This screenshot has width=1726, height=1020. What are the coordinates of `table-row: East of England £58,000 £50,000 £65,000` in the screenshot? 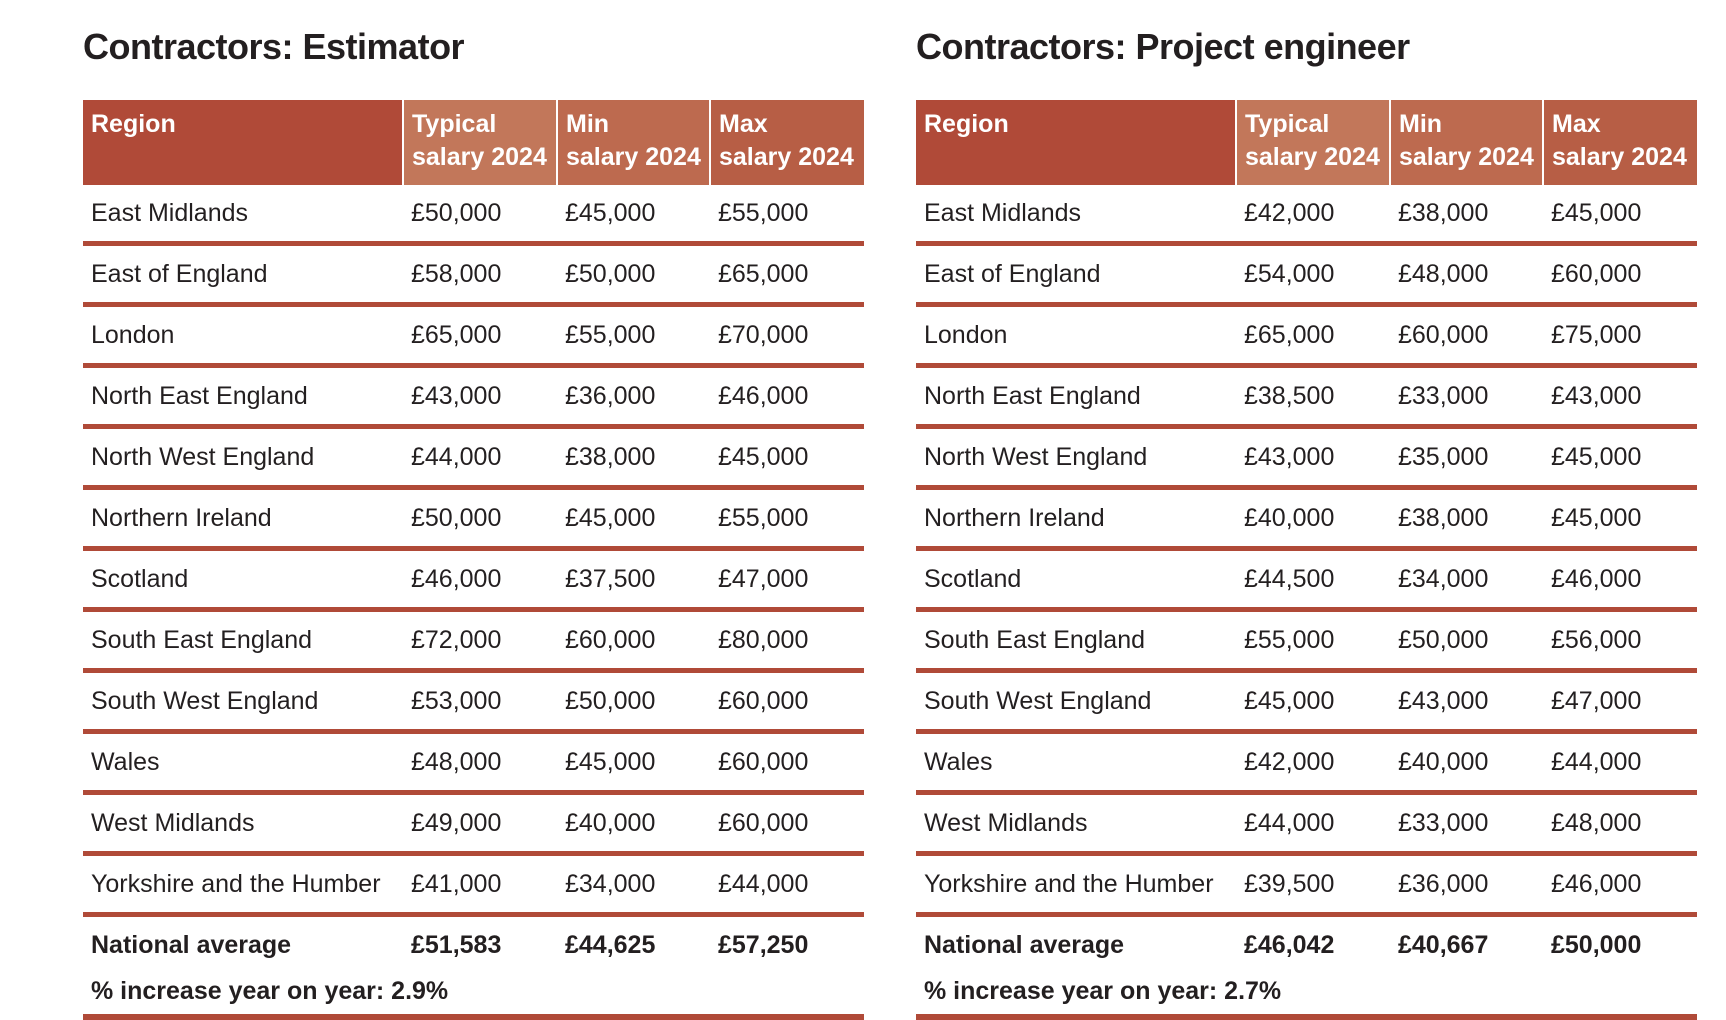 It's located at (473, 275).